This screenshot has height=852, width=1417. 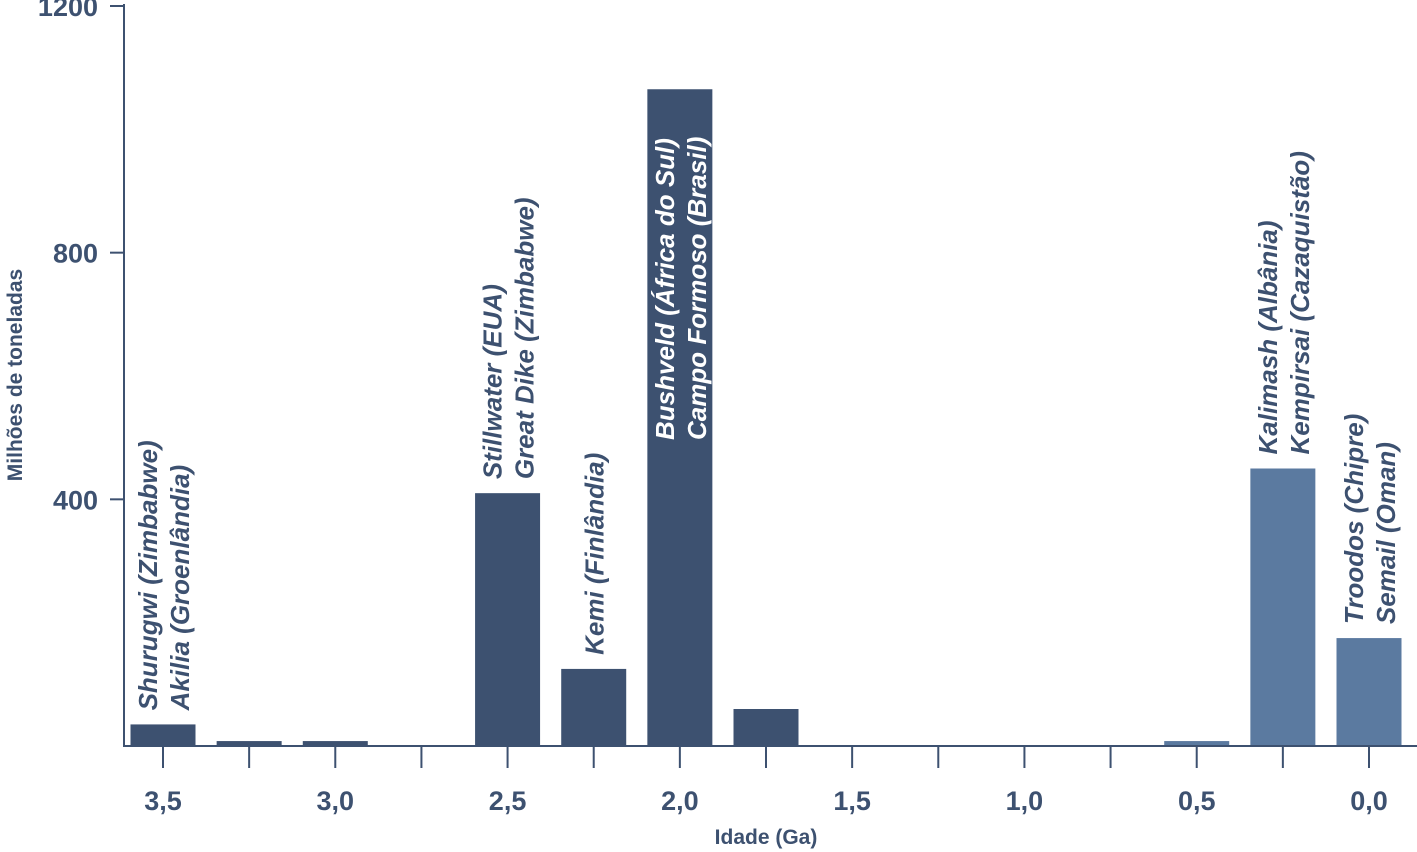 What do you see at coordinates (180, 588) in the screenshot?
I see `bar-label: Akilia (Groenlândia)` at bounding box center [180, 588].